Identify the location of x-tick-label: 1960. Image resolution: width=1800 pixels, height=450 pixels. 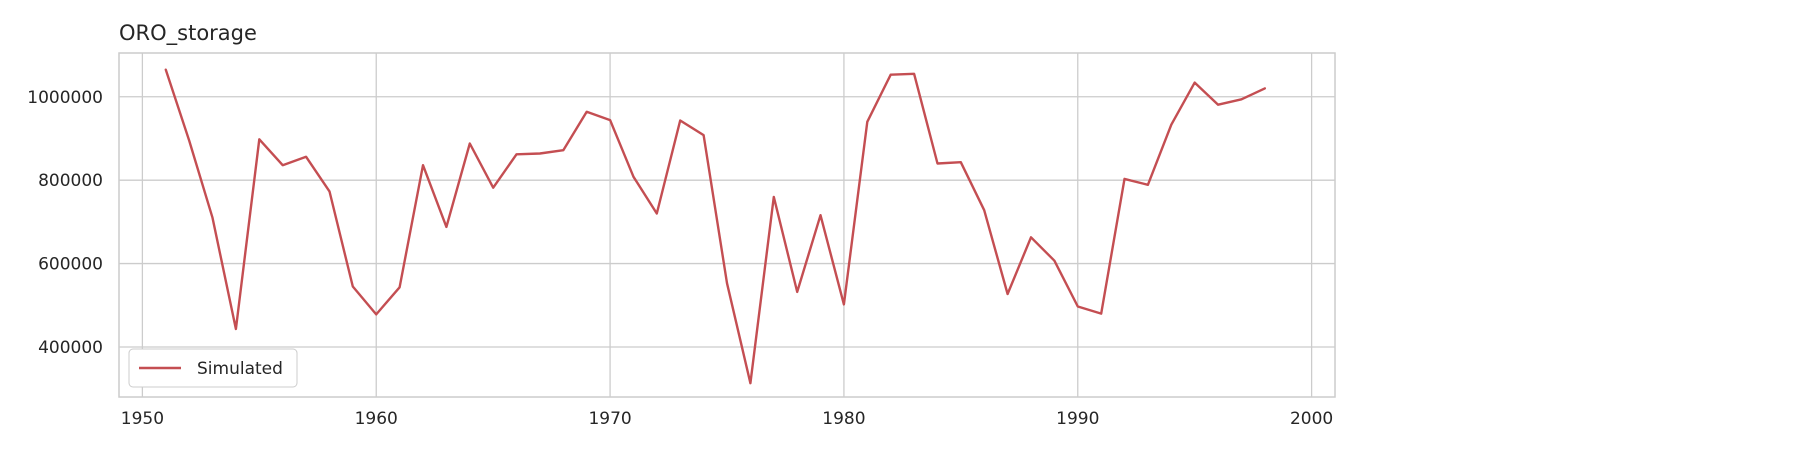
(376, 419).